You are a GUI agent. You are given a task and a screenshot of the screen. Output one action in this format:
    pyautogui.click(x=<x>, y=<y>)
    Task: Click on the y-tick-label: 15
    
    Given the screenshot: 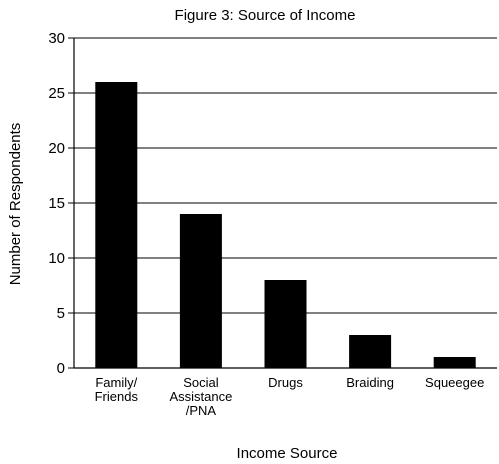 What is the action you would take?
    pyautogui.click(x=56, y=203)
    